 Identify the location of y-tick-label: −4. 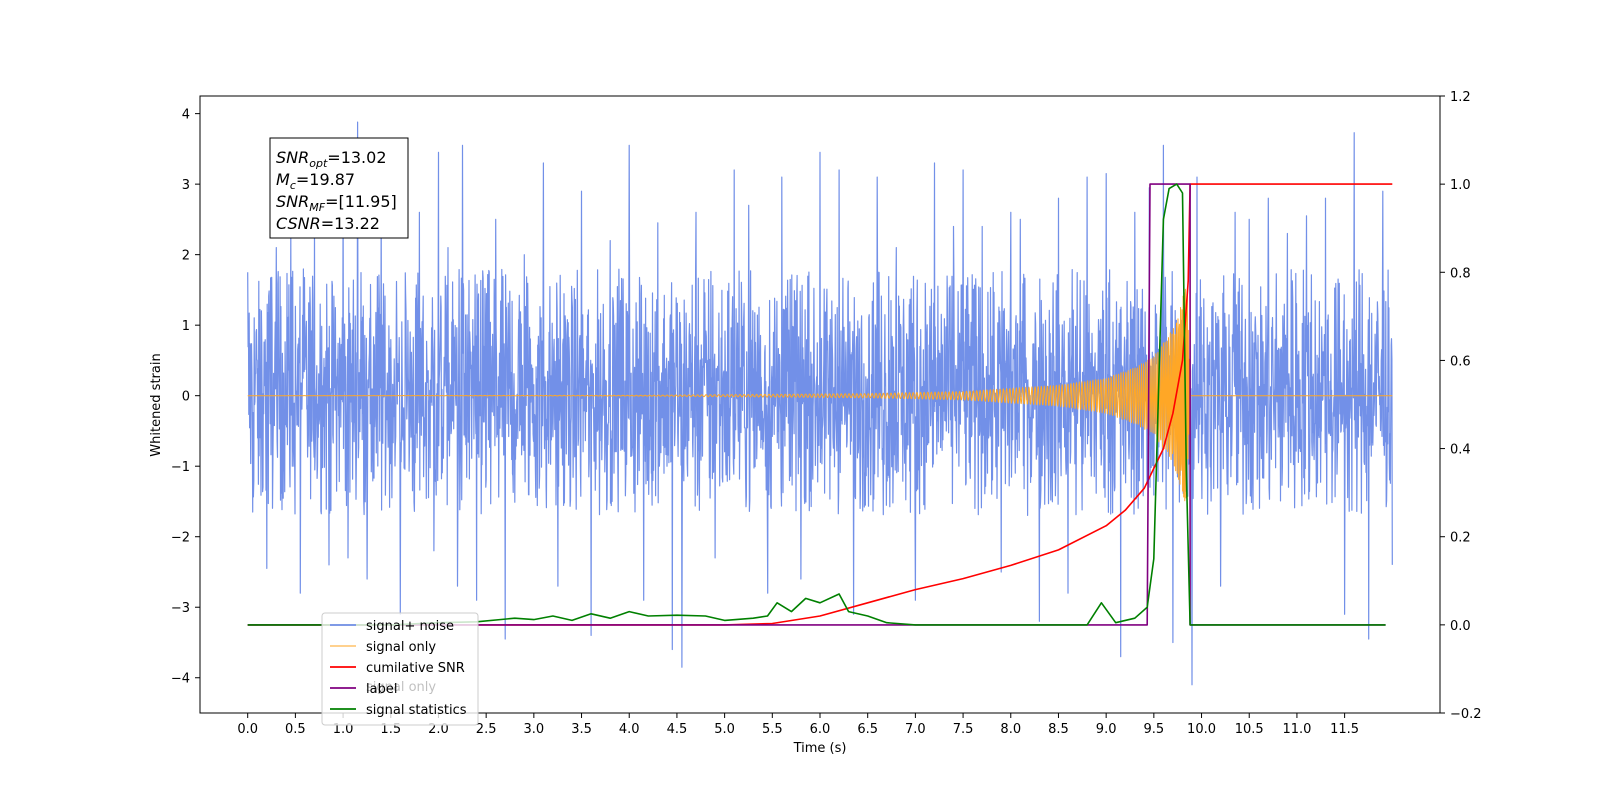
(180, 679).